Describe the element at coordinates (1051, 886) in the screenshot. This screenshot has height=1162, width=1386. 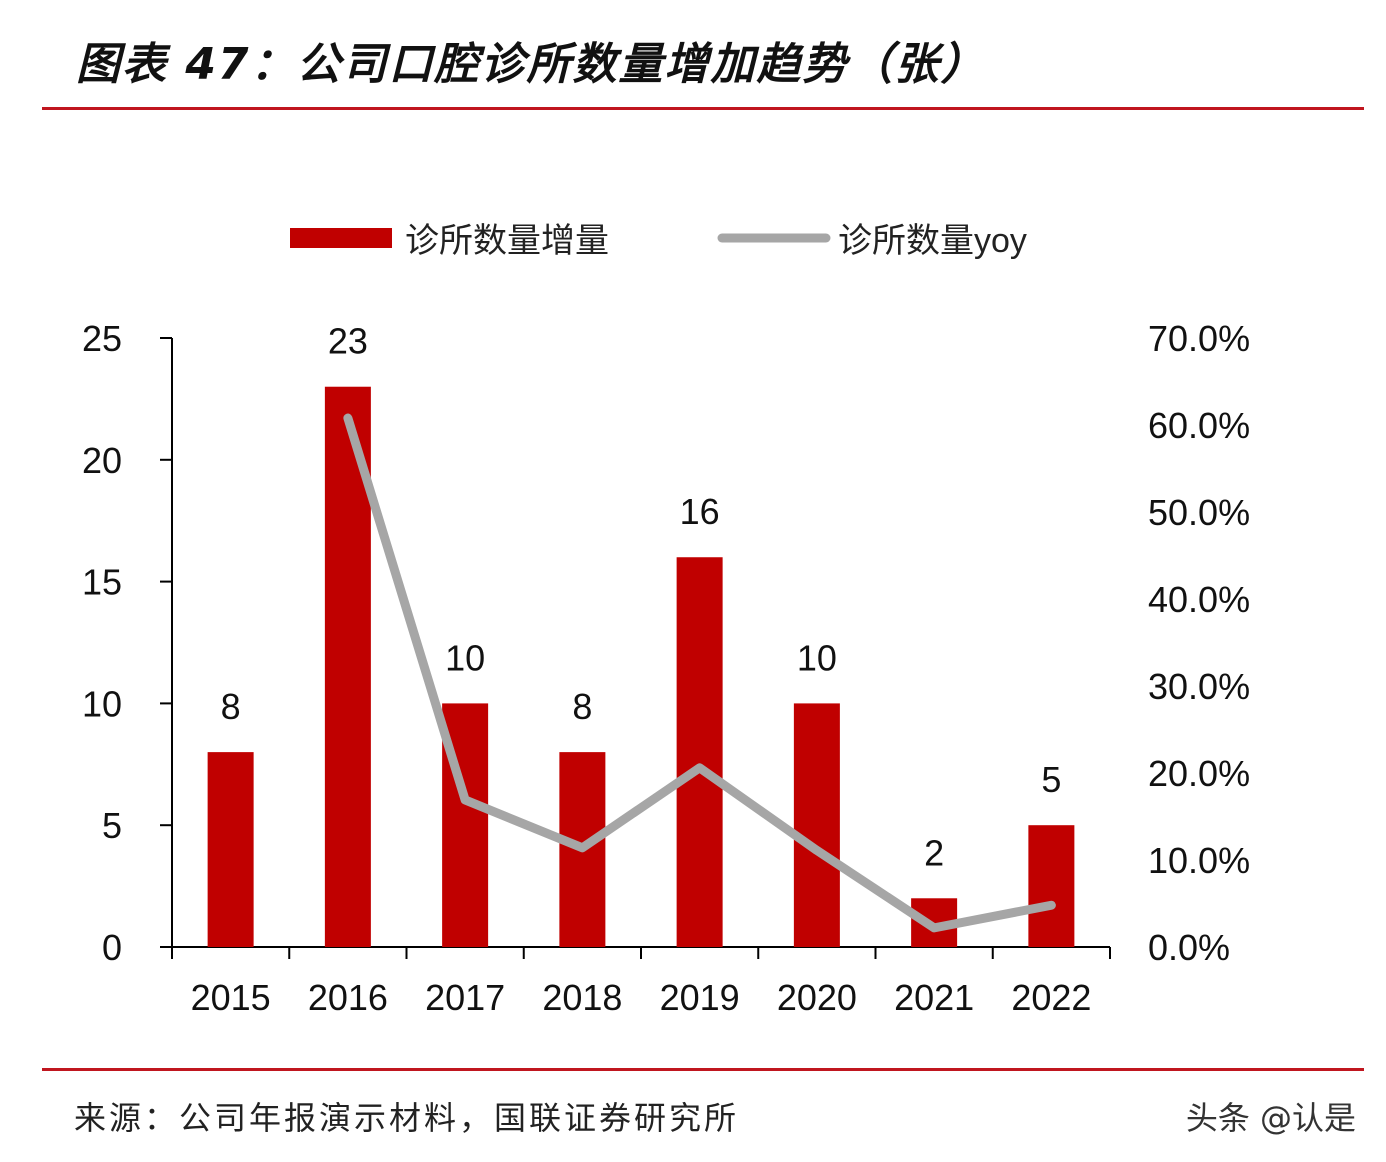
I see `bar-2022` at that location.